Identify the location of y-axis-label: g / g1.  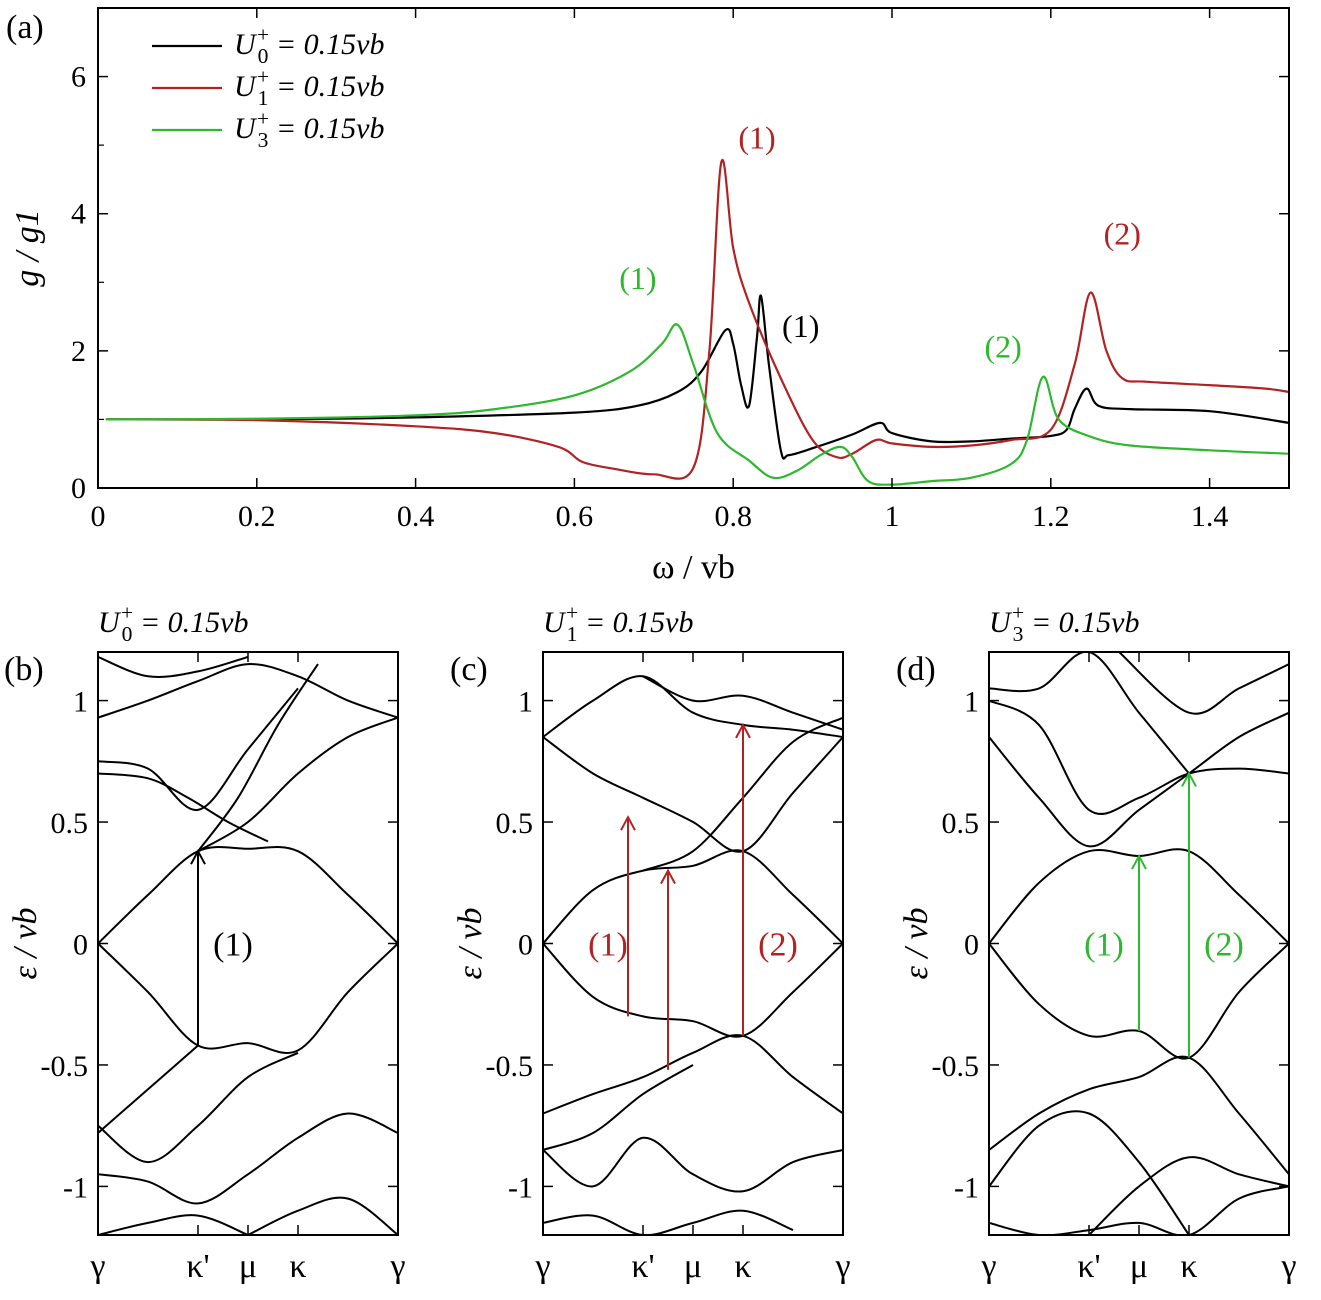
(27, 247).